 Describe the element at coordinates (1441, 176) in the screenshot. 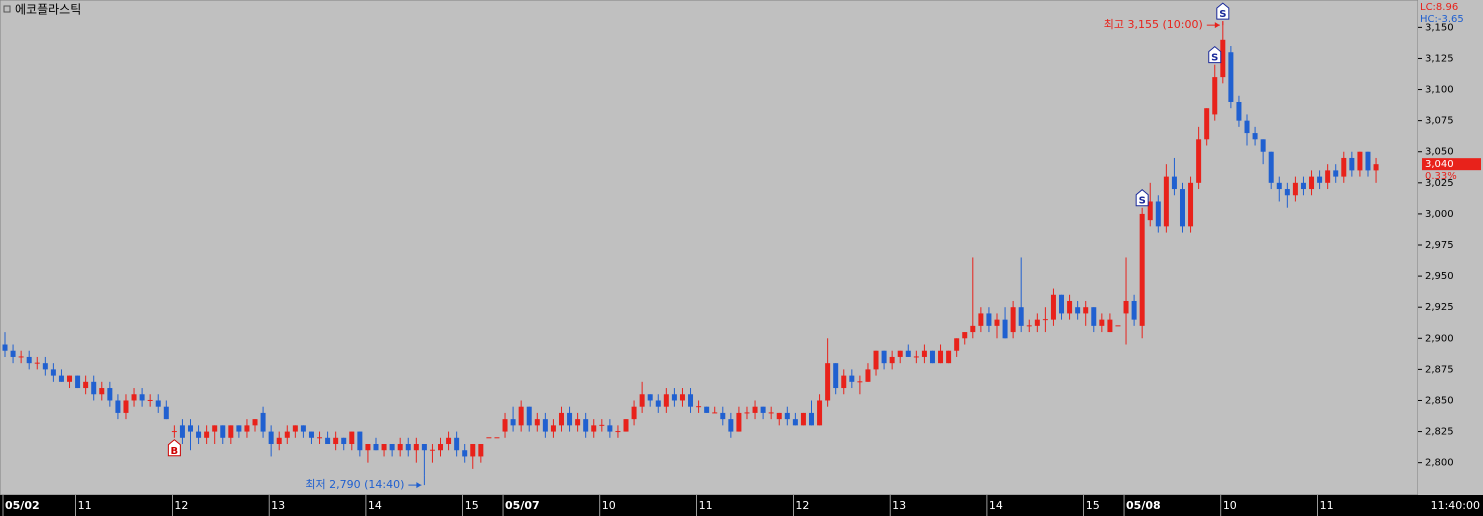

I see `current-change-label: 0.33%` at that location.